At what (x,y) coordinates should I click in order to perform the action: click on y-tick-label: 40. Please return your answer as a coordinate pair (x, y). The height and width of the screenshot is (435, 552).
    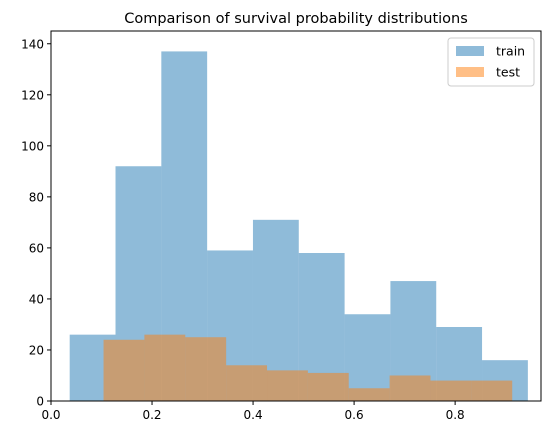
    Looking at the image, I should click on (36, 299).